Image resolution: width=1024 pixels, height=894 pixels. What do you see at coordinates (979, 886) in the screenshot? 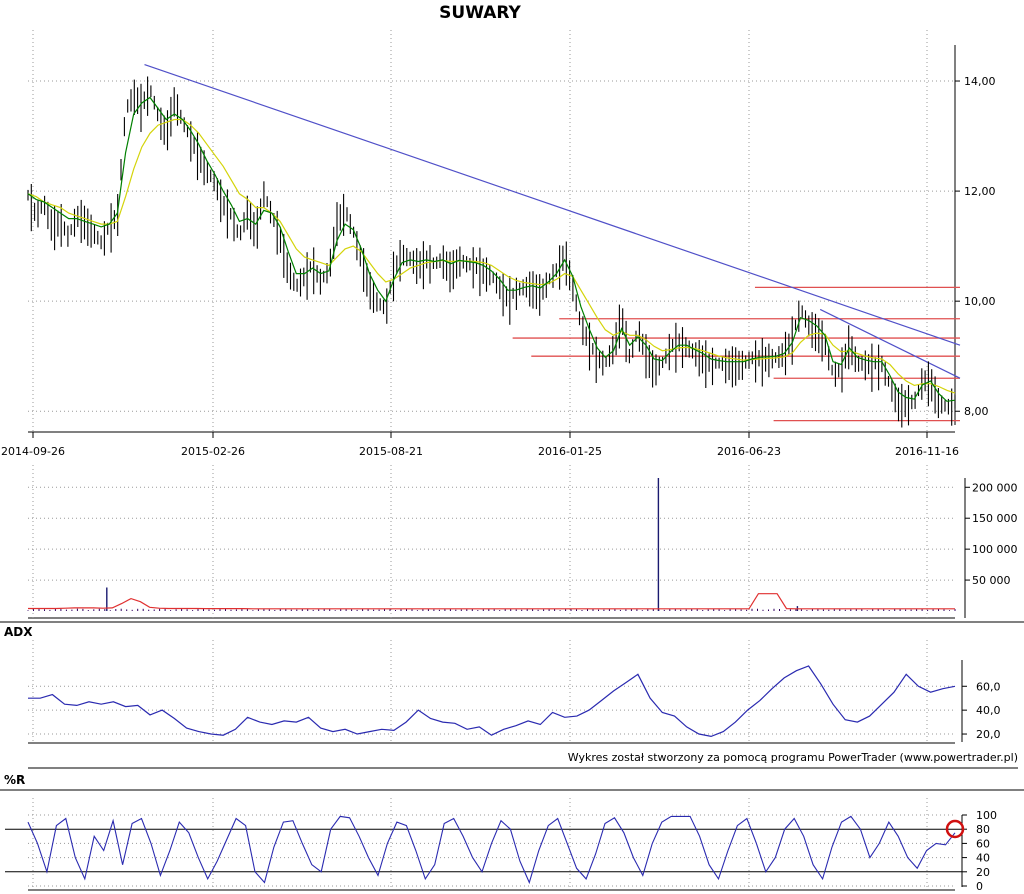
I see `ytick-label-5: 0` at bounding box center [979, 886].